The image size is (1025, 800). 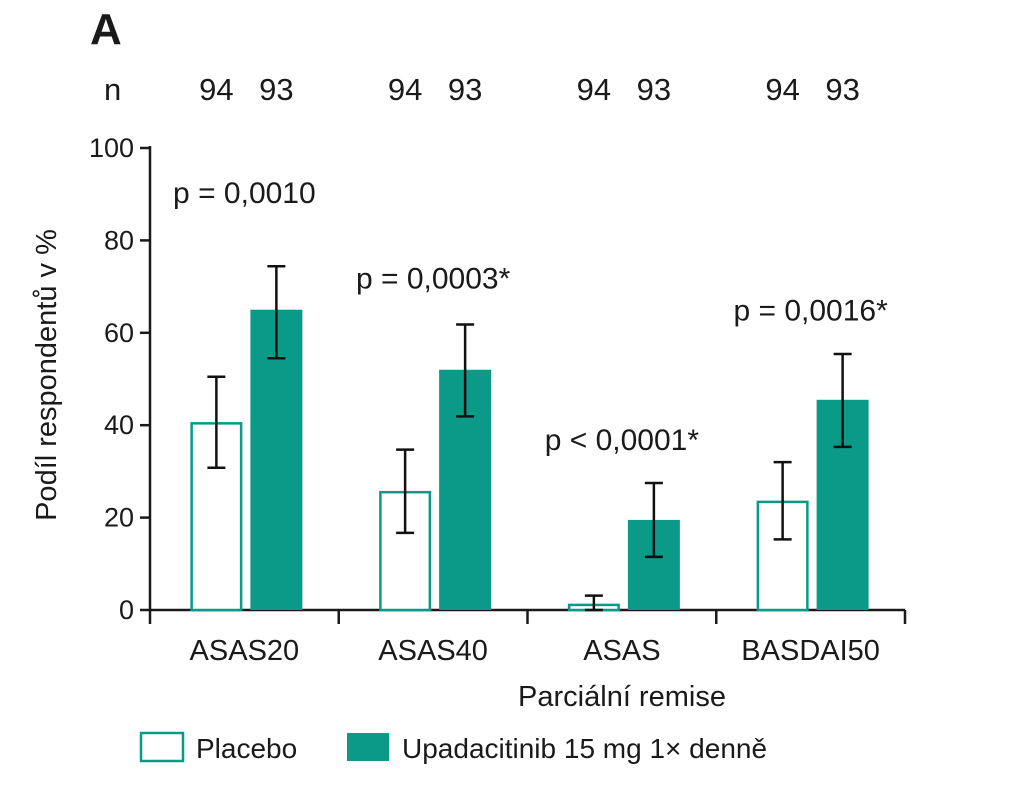 I want to click on n-count-placebo-asas: 94, so click(x=594, y=89).